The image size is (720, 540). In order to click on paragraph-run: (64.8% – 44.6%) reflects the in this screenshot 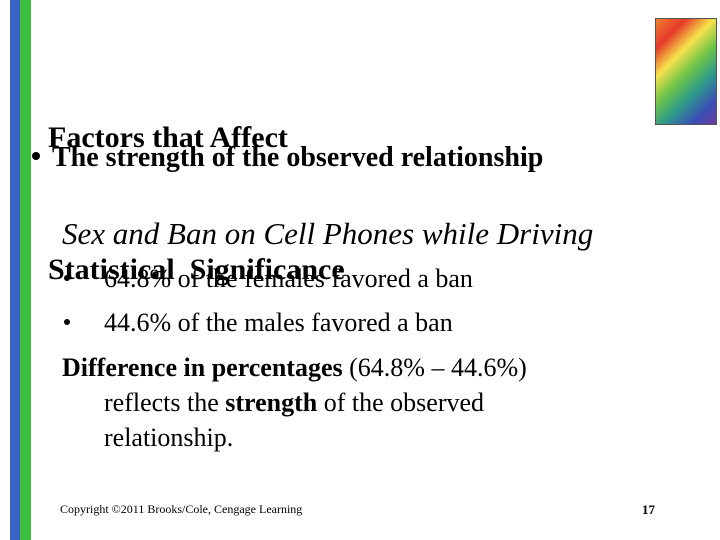, I will do `click(315, 385)`.